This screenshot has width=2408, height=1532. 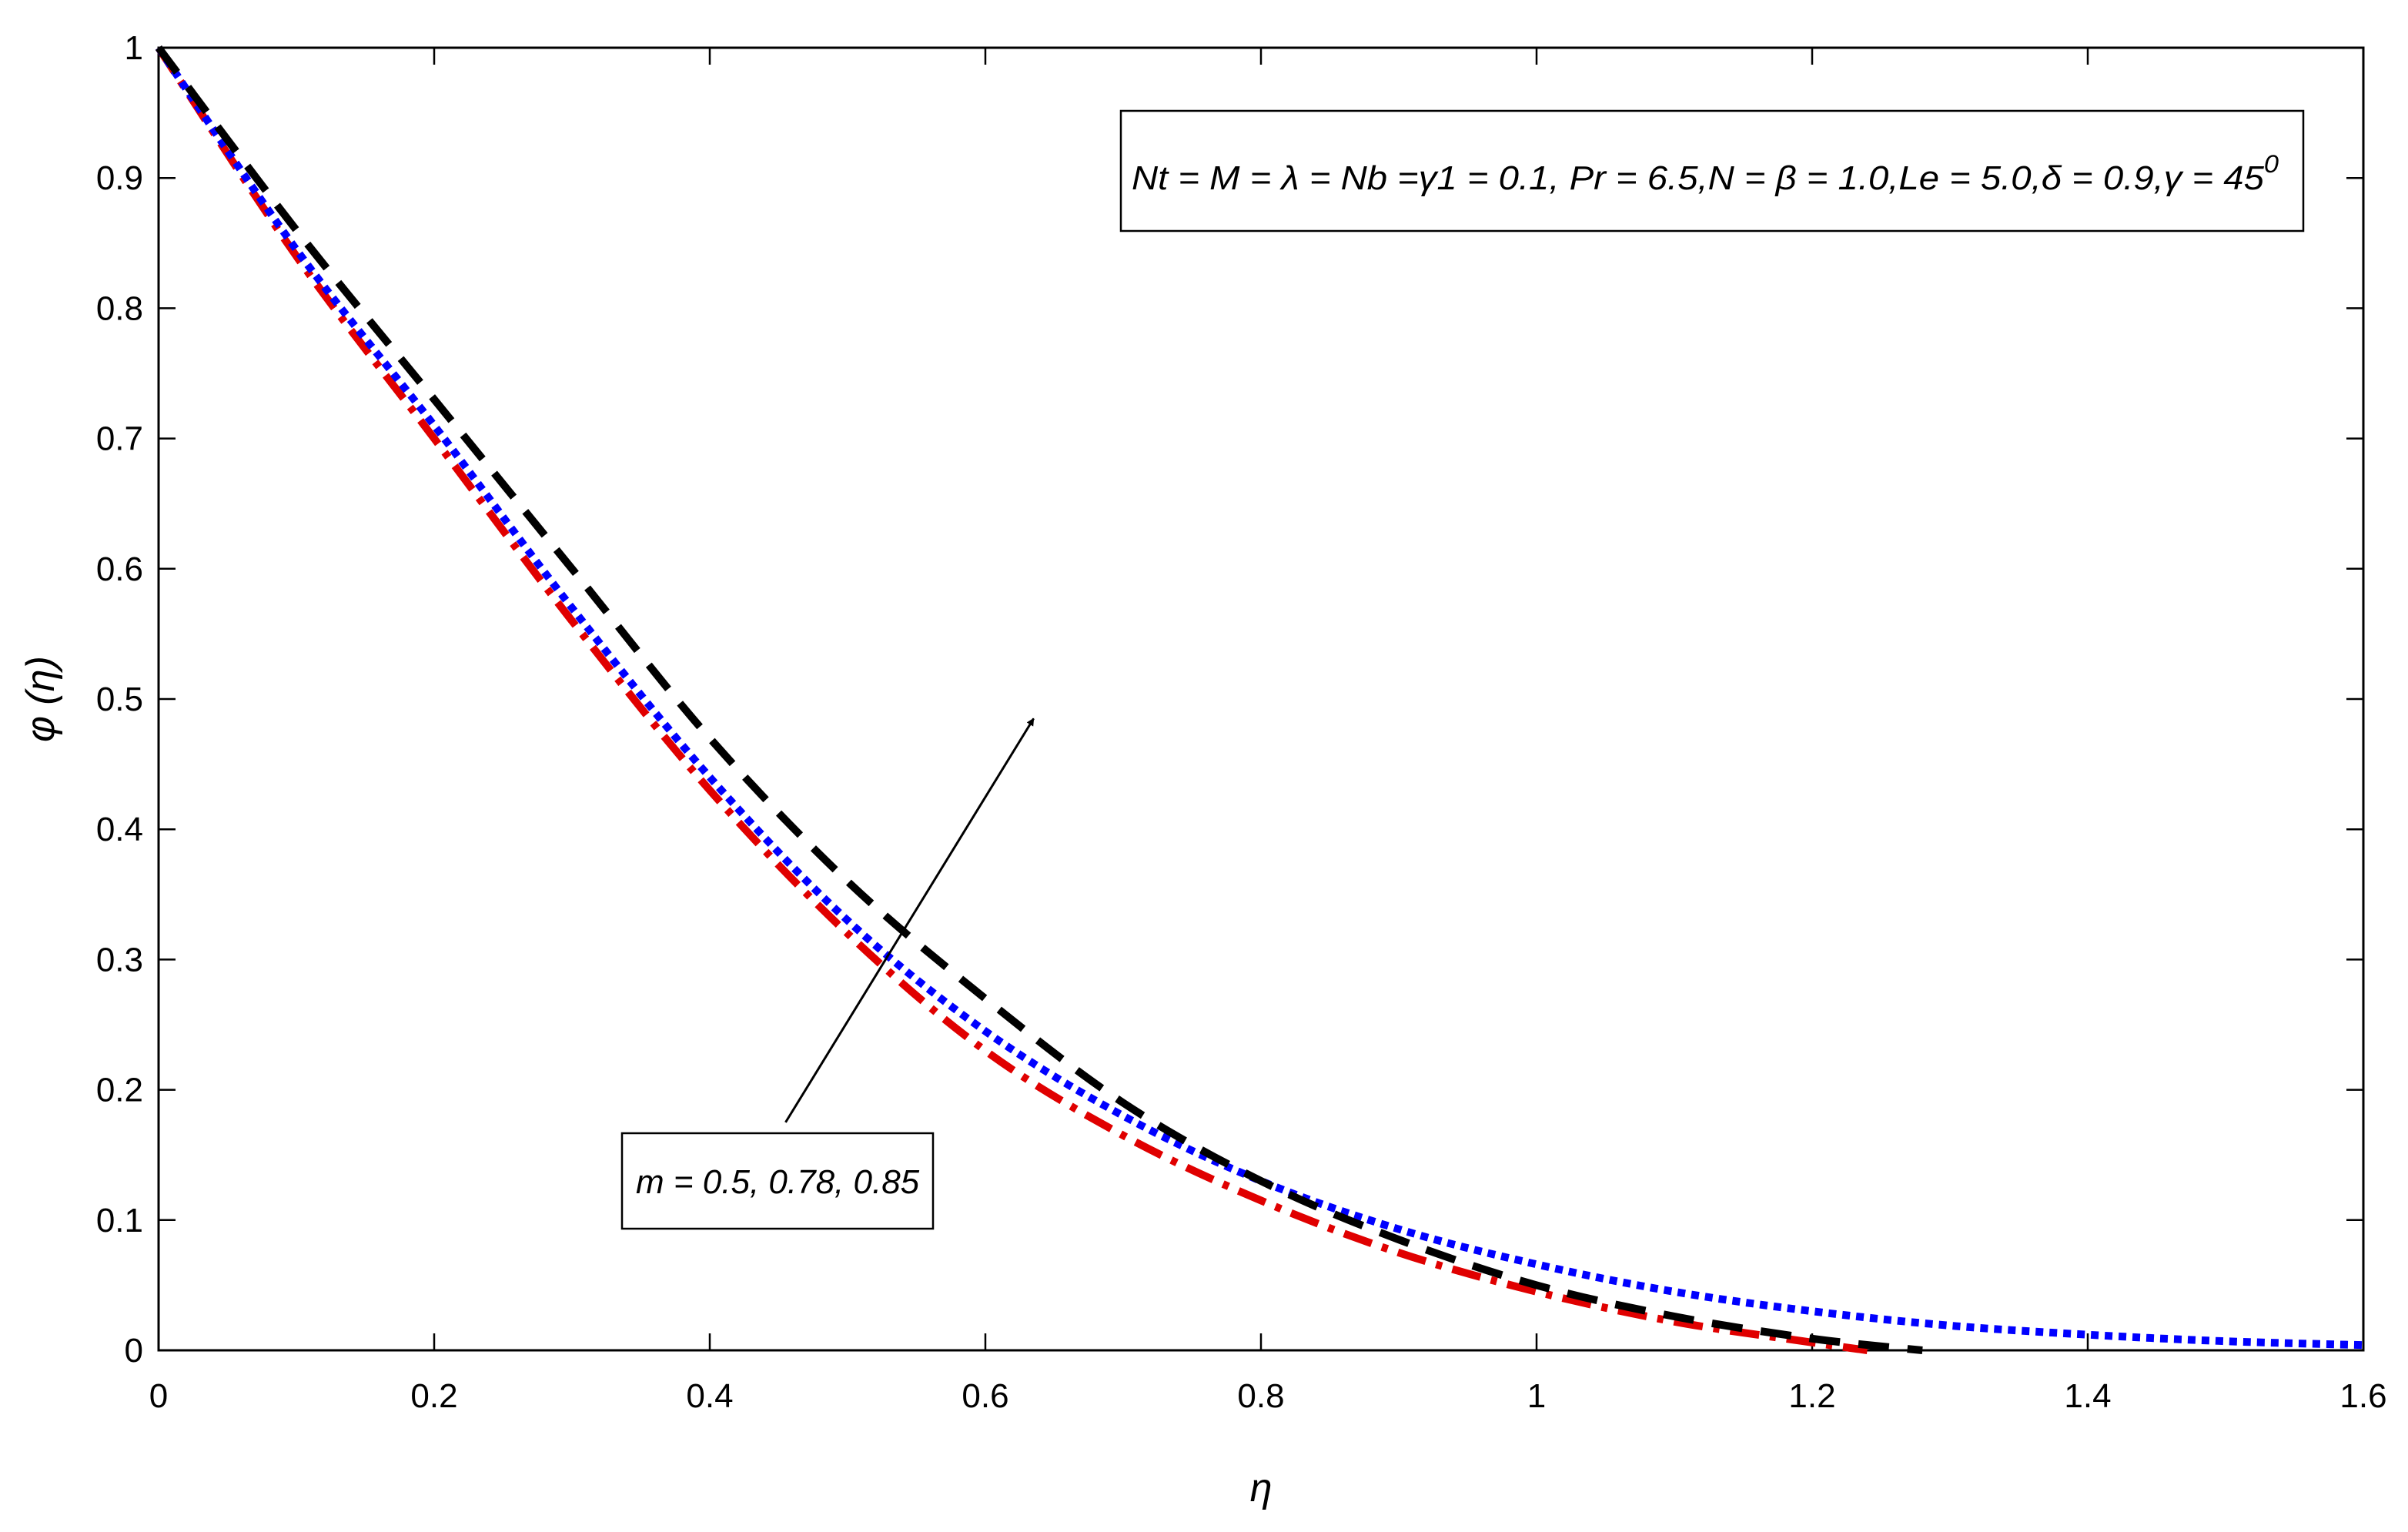 I want to click on trend-arrow, so click(x=909, y=920).